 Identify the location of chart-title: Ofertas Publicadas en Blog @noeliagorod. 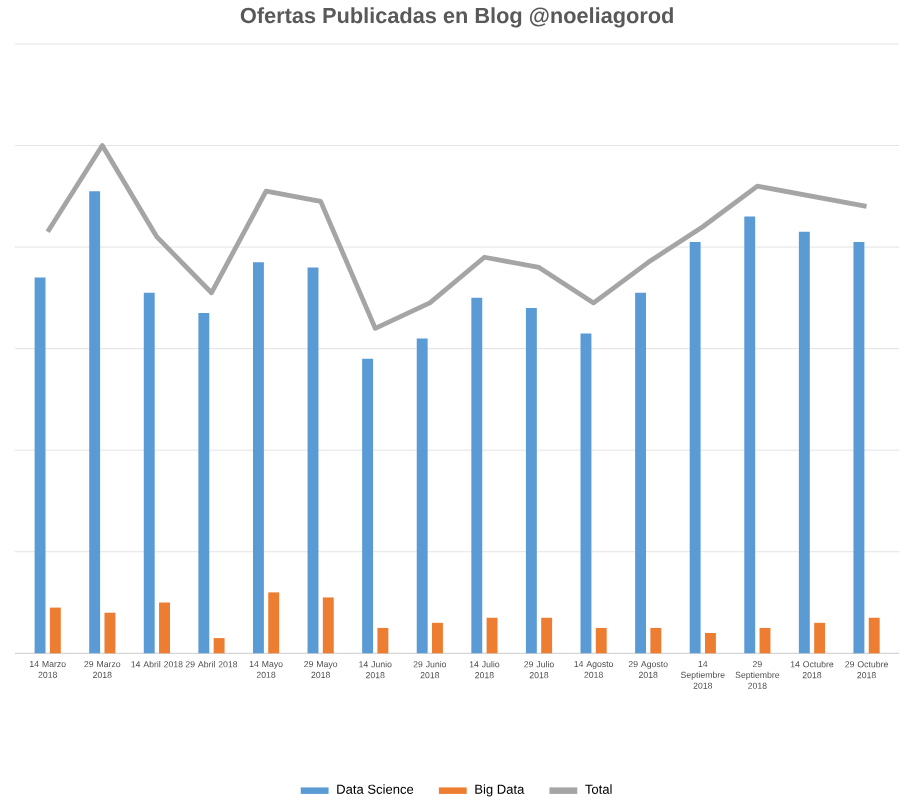
(456, 17).